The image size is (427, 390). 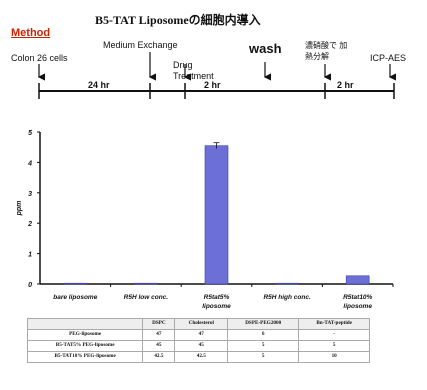 I want to click on table-cell: B5-TAT5% PEG-liposome, so click(x=85, y=346).